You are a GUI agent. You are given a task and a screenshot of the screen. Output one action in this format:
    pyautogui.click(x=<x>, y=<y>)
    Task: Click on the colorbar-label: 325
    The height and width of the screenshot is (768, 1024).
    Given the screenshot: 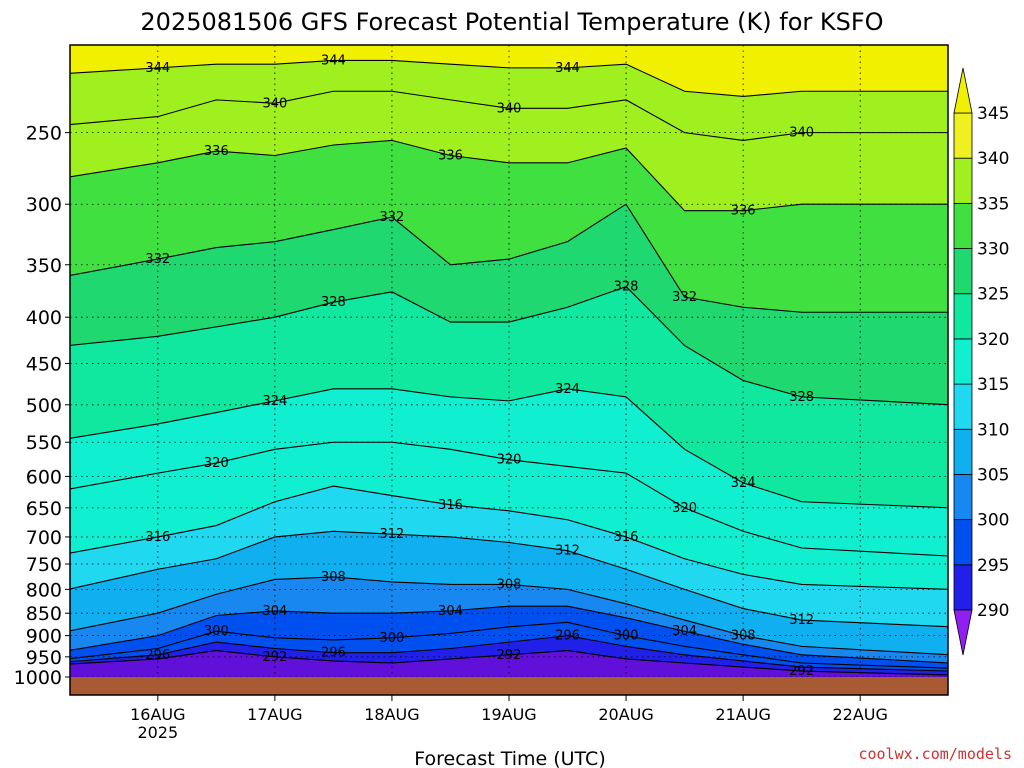 What is the action you would take?
    pyautogui.click(x=993, y=295)
    